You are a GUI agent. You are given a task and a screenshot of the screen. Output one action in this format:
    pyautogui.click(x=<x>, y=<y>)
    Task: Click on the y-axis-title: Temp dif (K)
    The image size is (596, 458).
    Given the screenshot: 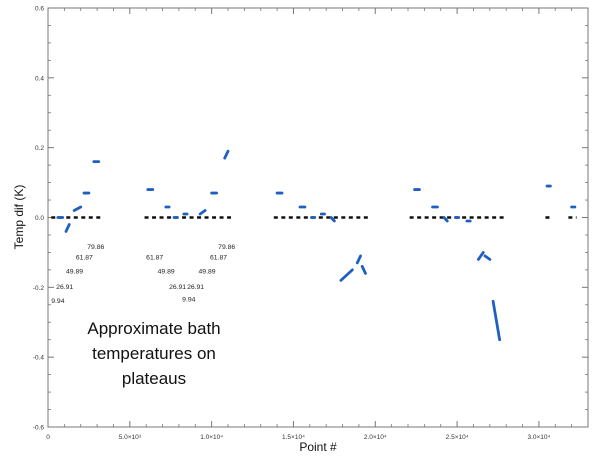 What is the action you would take?
    pyautogui.click(x=19, y=217)
    